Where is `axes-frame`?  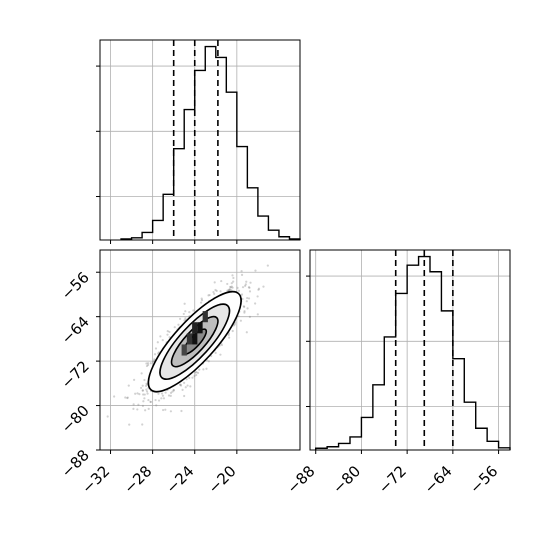 axes-frame is located at coordinates (200, 140).